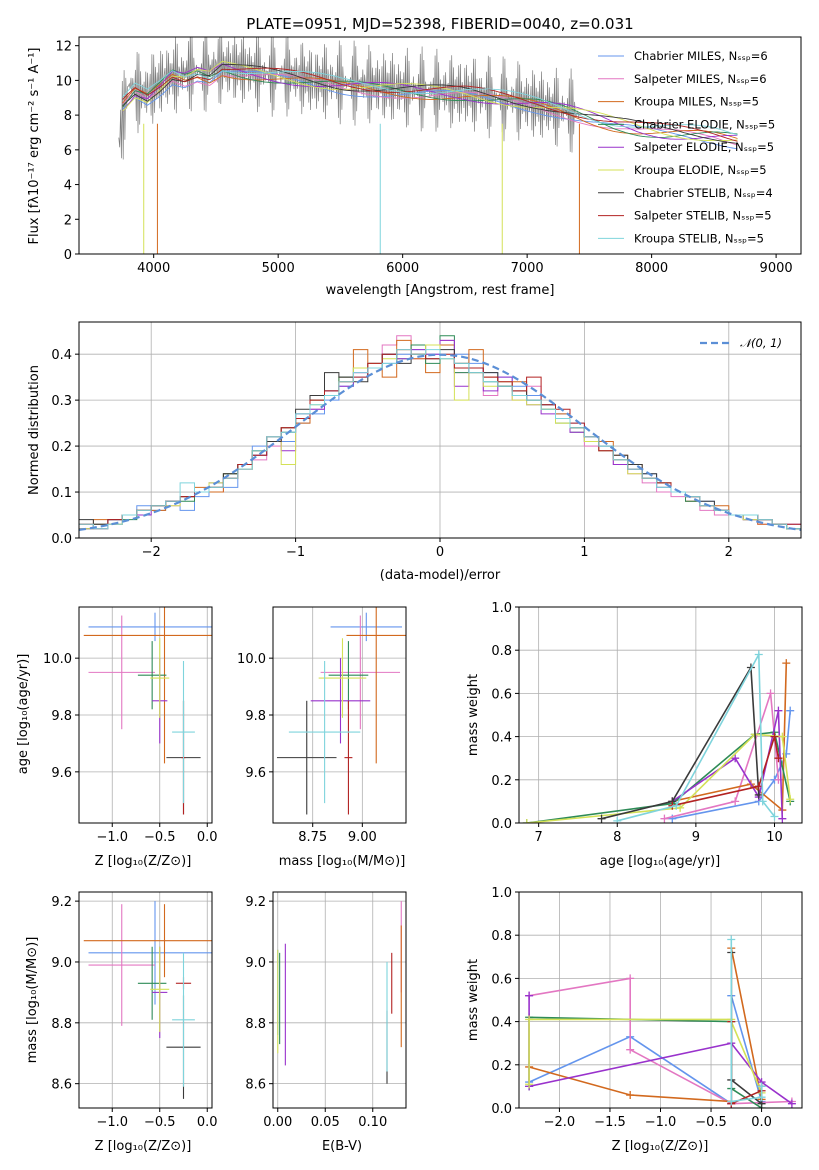 The width and height of the screenshot is (819, 1170). I want to click on spectrum-marks, so click(428, 145).